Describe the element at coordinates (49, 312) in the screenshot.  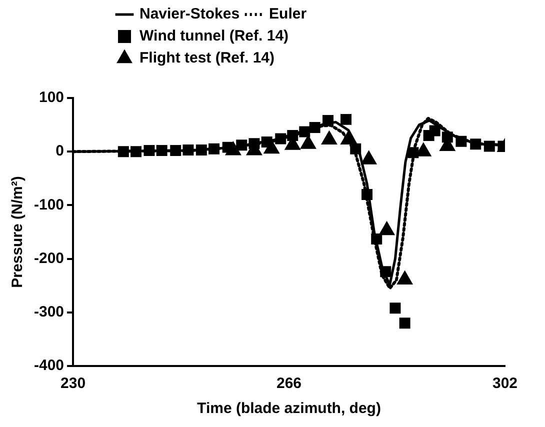
I see `y-tick-label: -300` at that location.